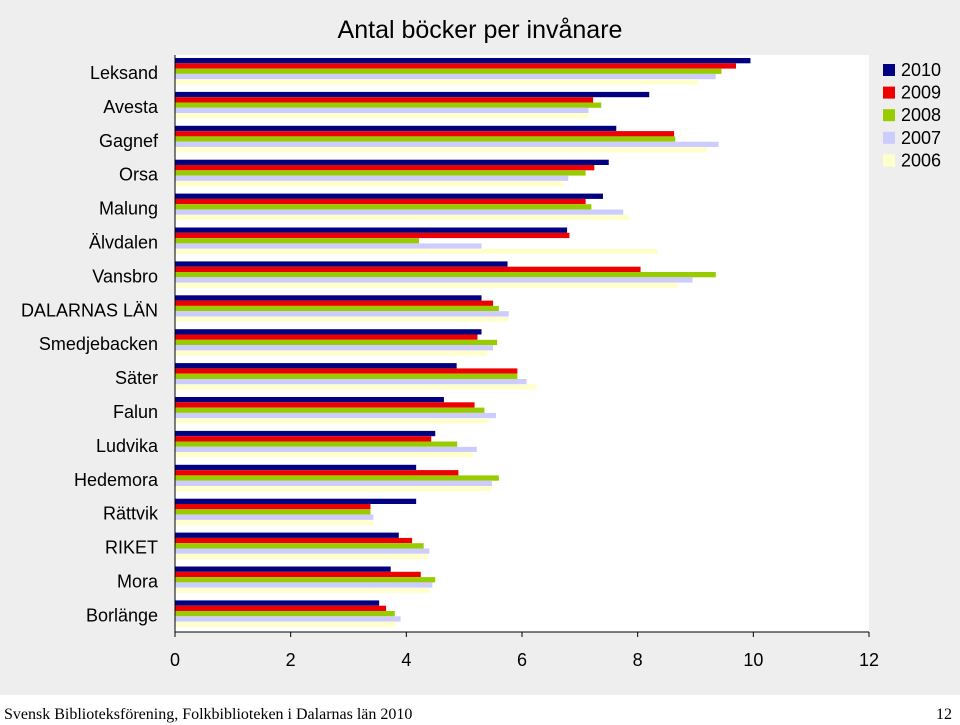  What do you see at coordinates (921, 115) in the screenshot?
I see `legend-label: 2008` at bounding box center [921, 115].